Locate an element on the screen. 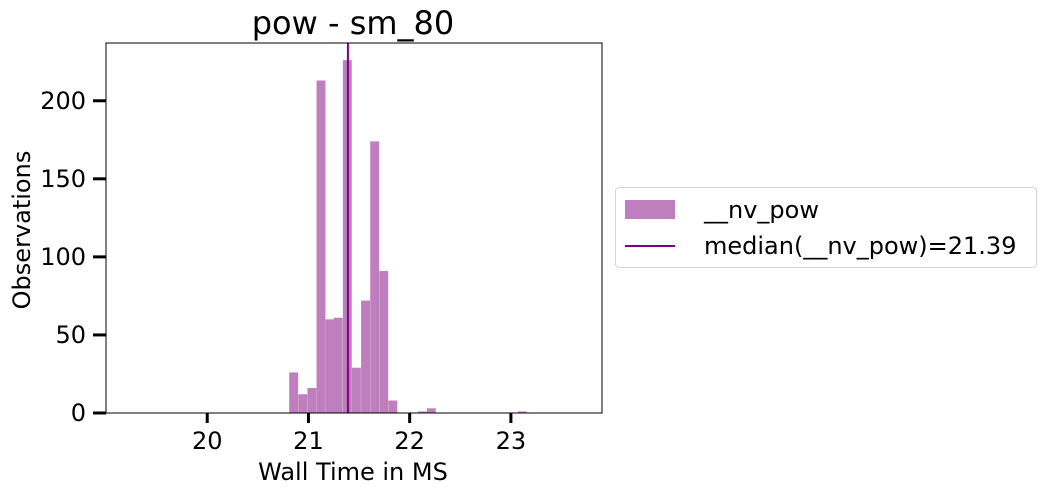 This screenshot has height=495, width=1048. x-tick-label: 20 is located at coordinates (207, 441).